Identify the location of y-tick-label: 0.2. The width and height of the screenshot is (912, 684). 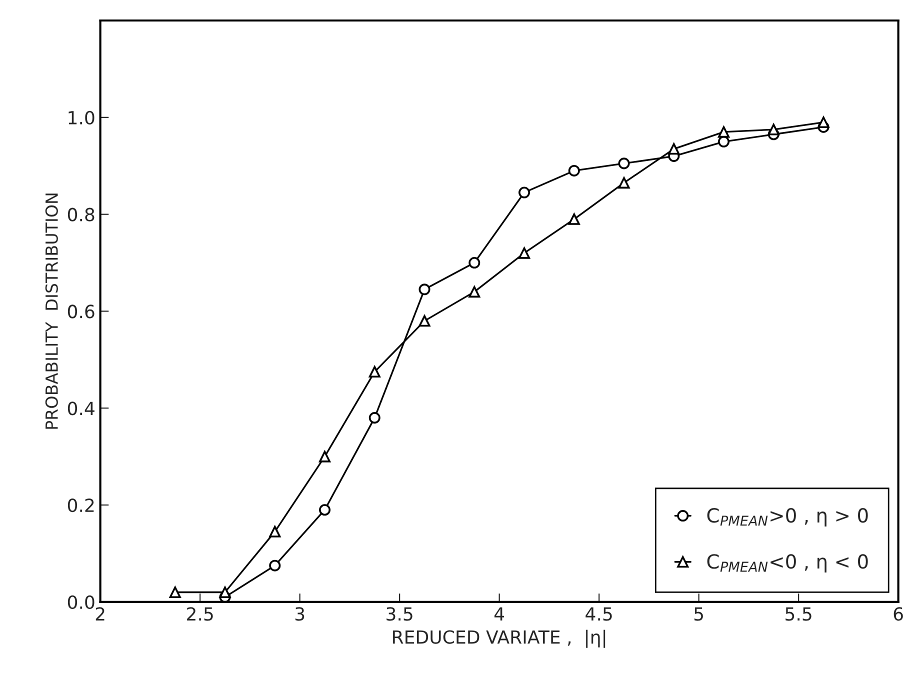
(81, 505).